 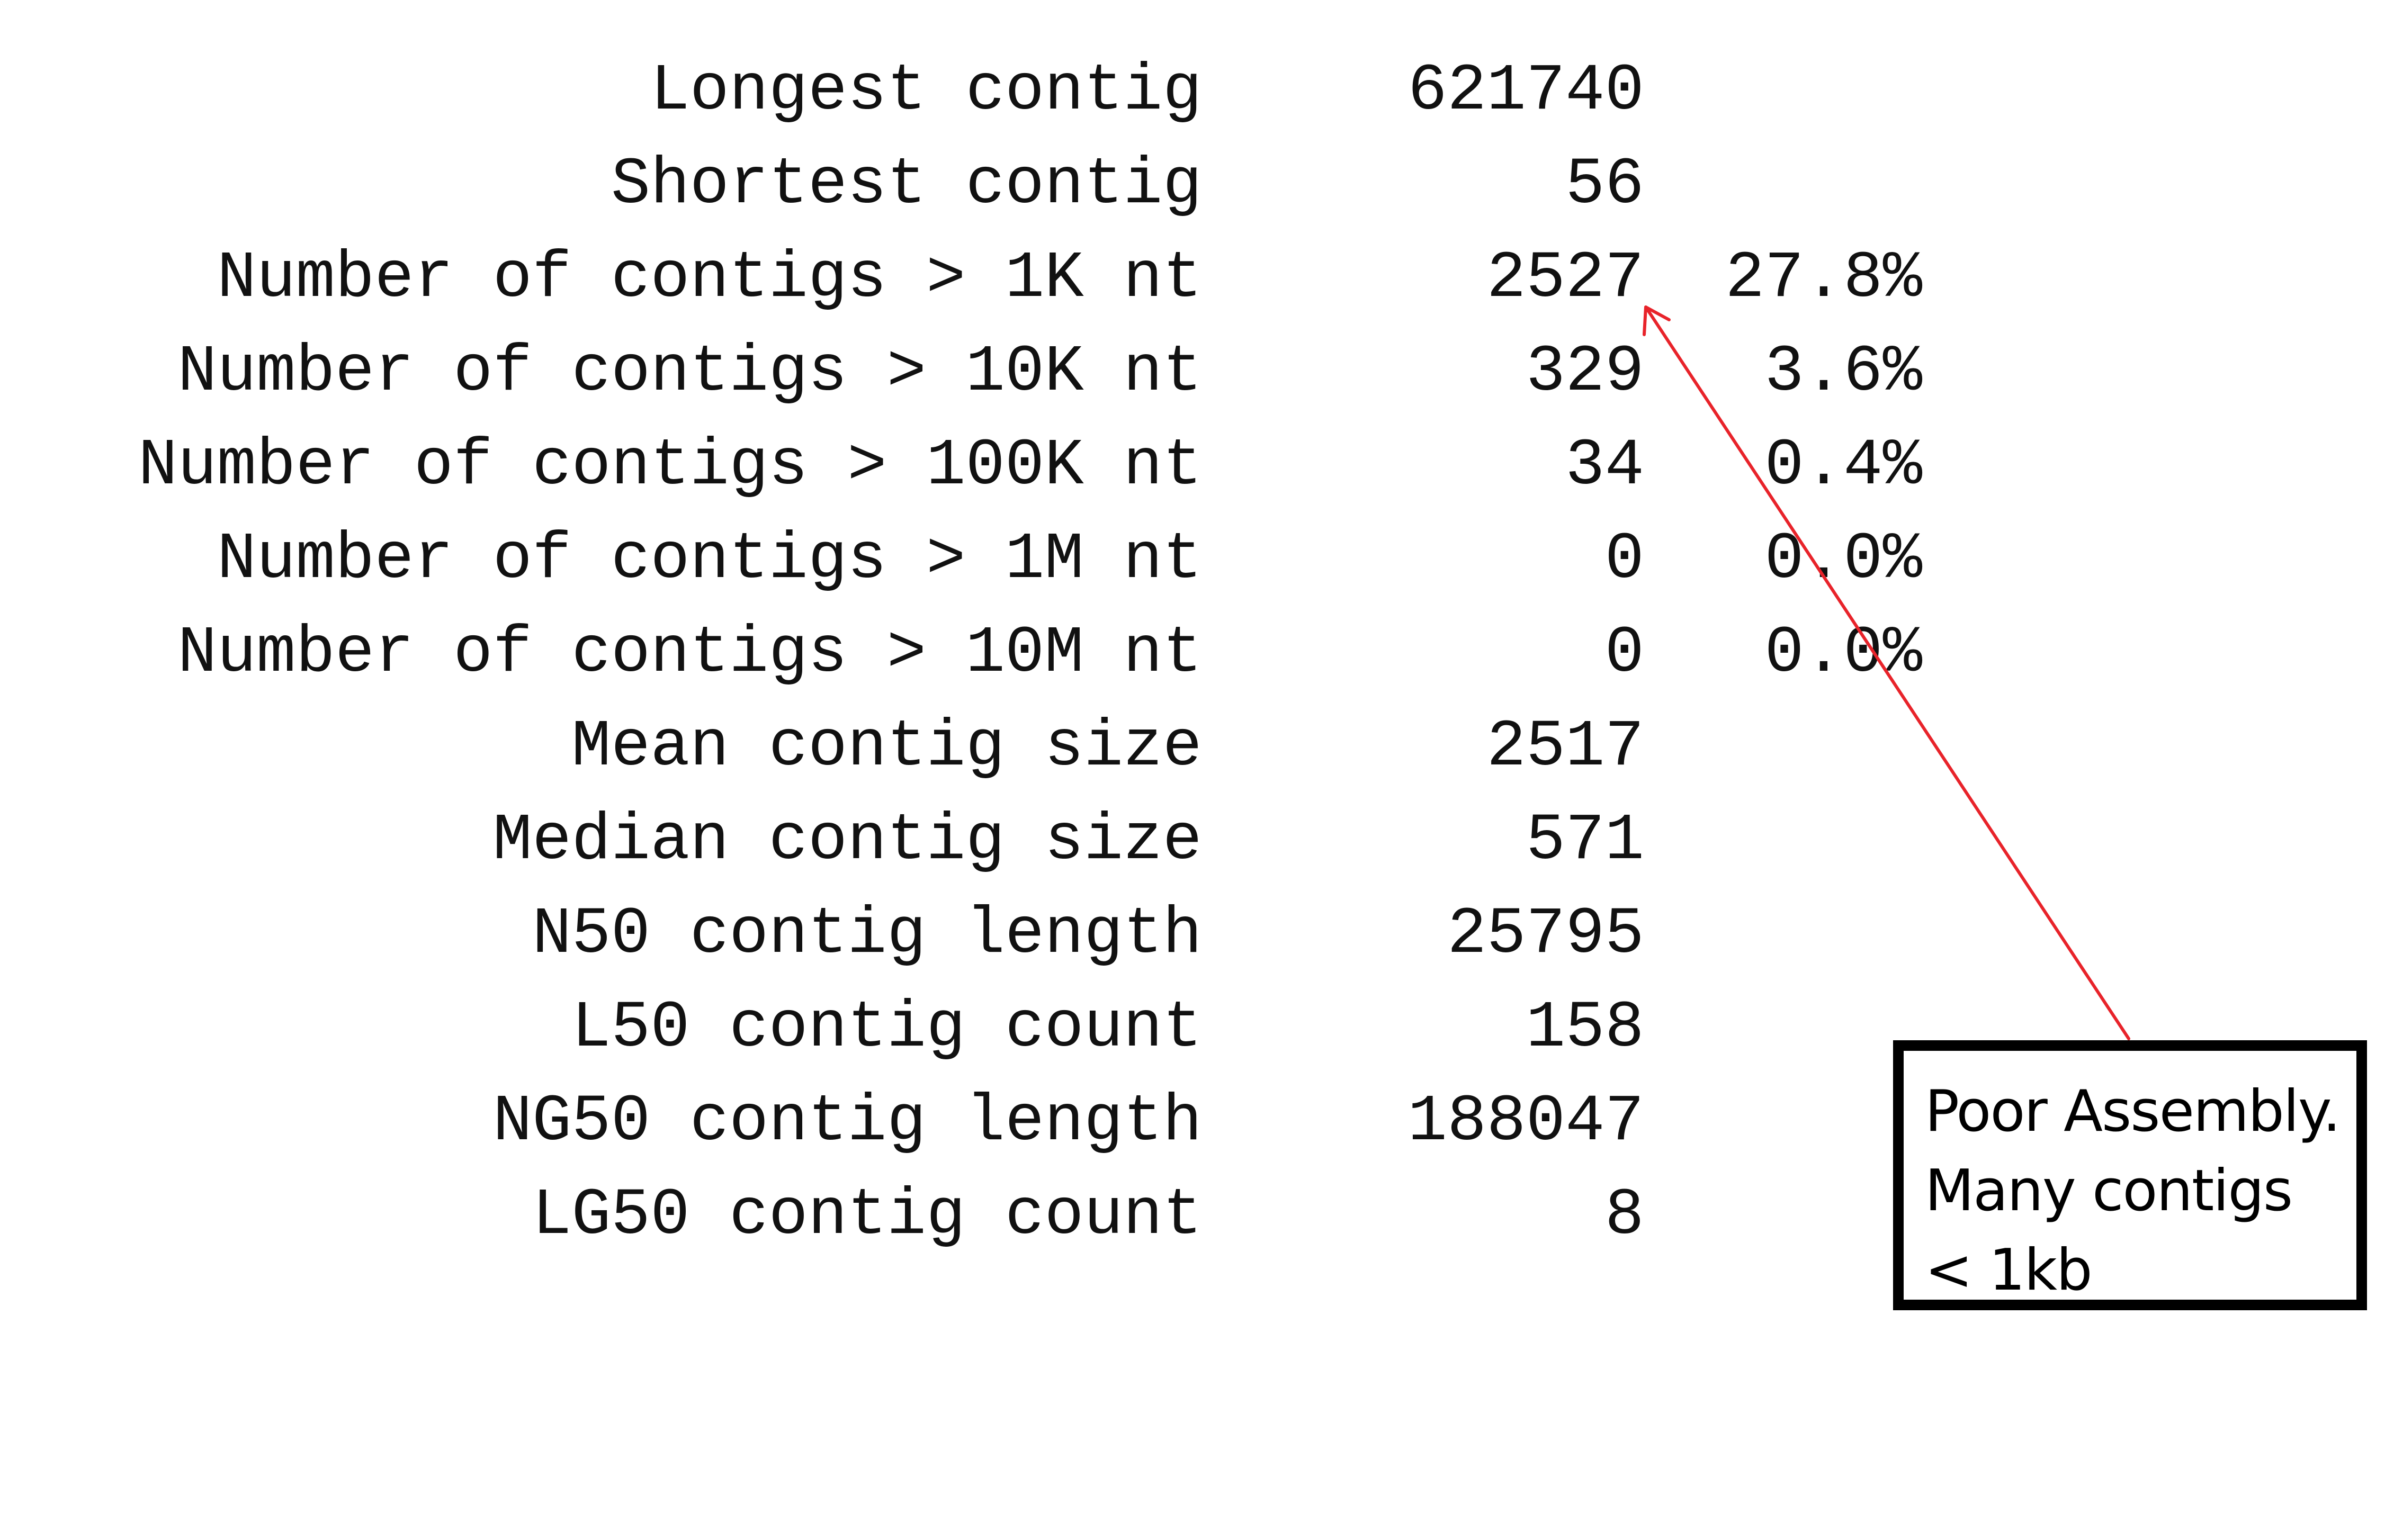 What do you see at coordinates (1843, 373) in the screenshot?
I see `stat-percent: 3.6%` at bounding box center [1843, 373].